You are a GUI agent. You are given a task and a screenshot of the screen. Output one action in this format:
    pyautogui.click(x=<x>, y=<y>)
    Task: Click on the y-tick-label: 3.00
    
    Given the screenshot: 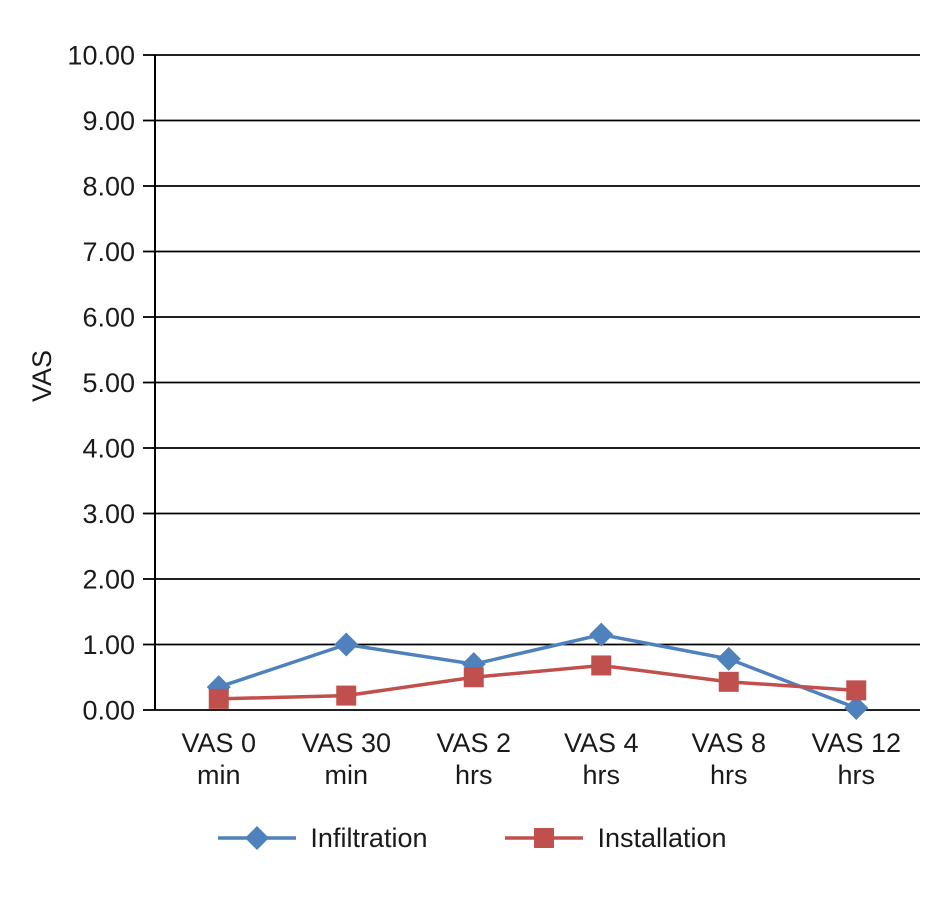 What is the action you would take?
    pyautogui.click(x=108, y=514)
    